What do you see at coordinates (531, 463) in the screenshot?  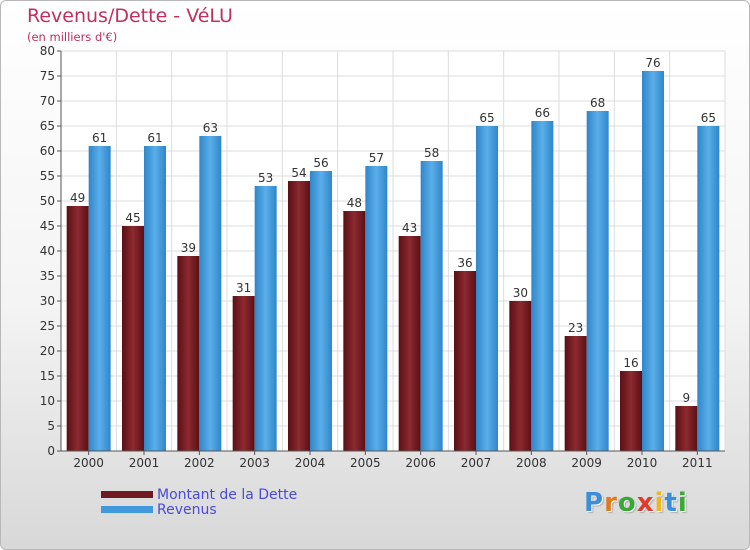 I see `x-tick-label: 2008` at bounding box center [531, 463].